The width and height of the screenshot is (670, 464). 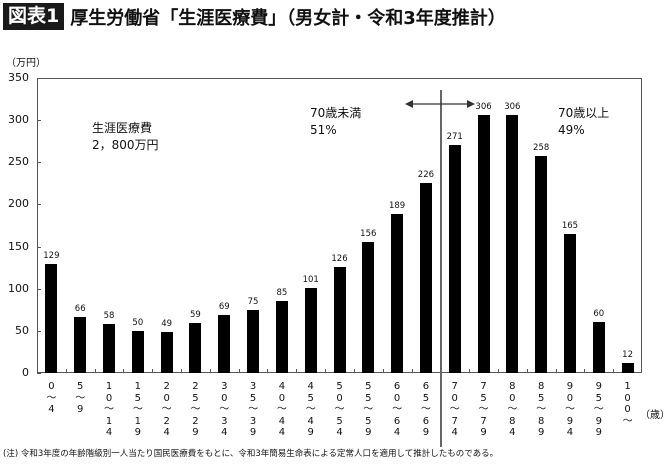 What do you see at coordinates (397, 409) in the screenshot?
I see `x-tick-label: 6 0 〜 6 4` at bounding box center [397, 409].